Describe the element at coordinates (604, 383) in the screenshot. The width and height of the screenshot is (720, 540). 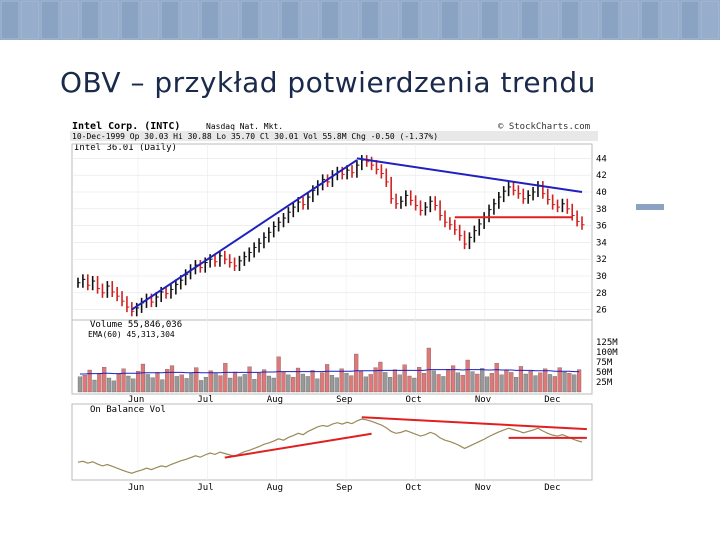
I see `volume-tick-label: 25M` at that location.